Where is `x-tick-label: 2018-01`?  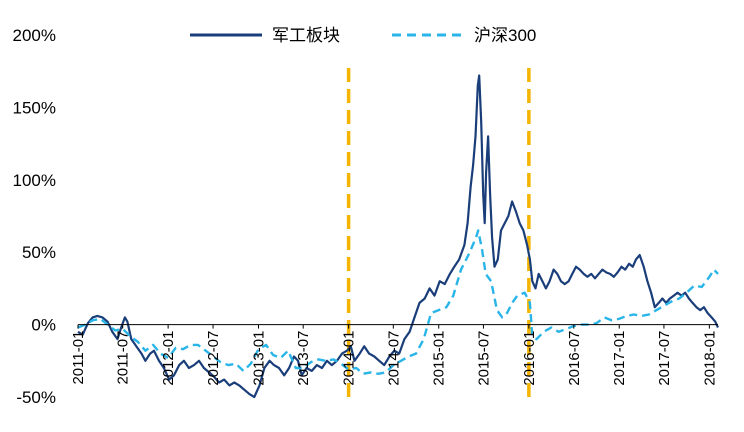 x-tick-label: 2018-01 is located at coordinates (709, 358).